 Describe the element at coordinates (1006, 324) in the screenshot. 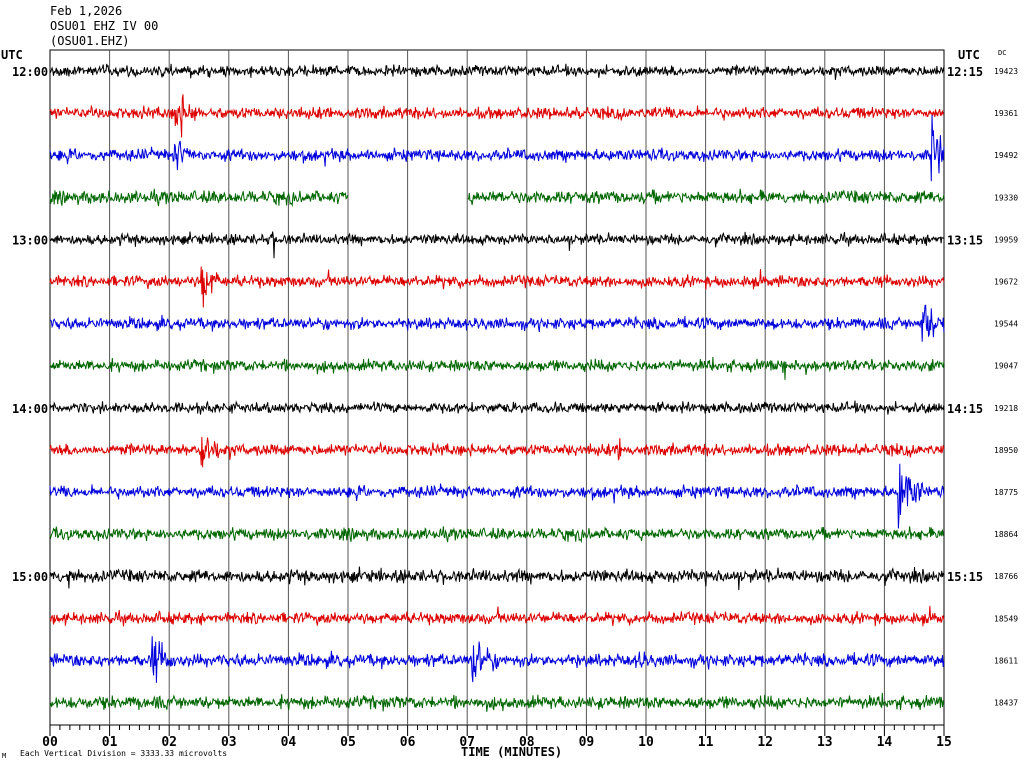

I see `dc-value-label: 19544` at that location.